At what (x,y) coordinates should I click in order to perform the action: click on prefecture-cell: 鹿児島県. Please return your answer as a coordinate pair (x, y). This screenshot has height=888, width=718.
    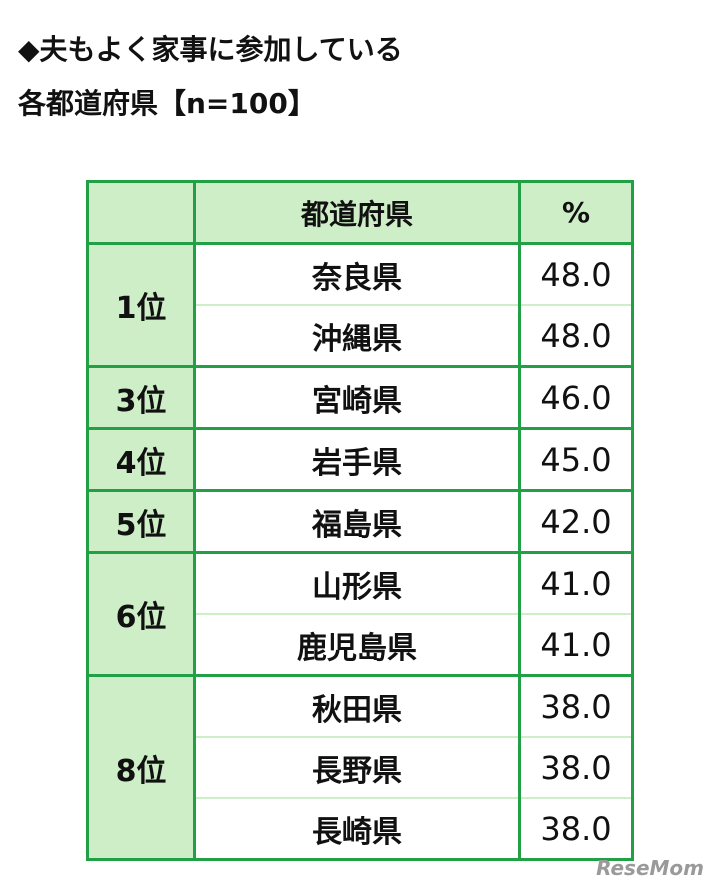
    Looking at the image, I should click on (356, 644).